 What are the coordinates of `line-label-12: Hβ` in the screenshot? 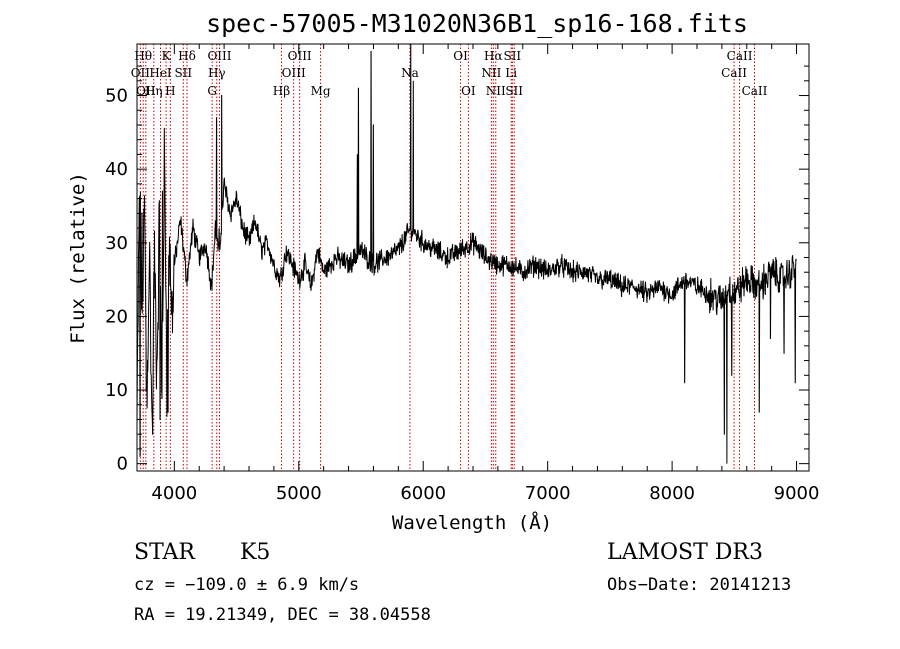 It's located at (281, 91).